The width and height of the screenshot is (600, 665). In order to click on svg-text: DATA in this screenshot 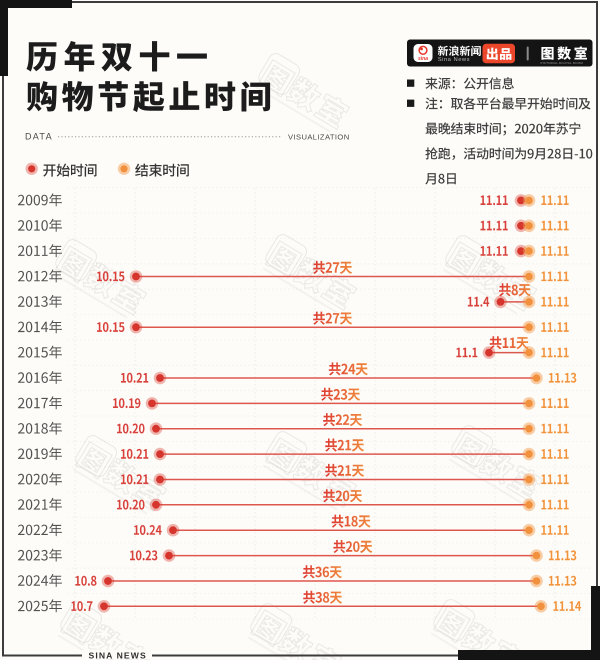, I will do `click(39, 137)`.